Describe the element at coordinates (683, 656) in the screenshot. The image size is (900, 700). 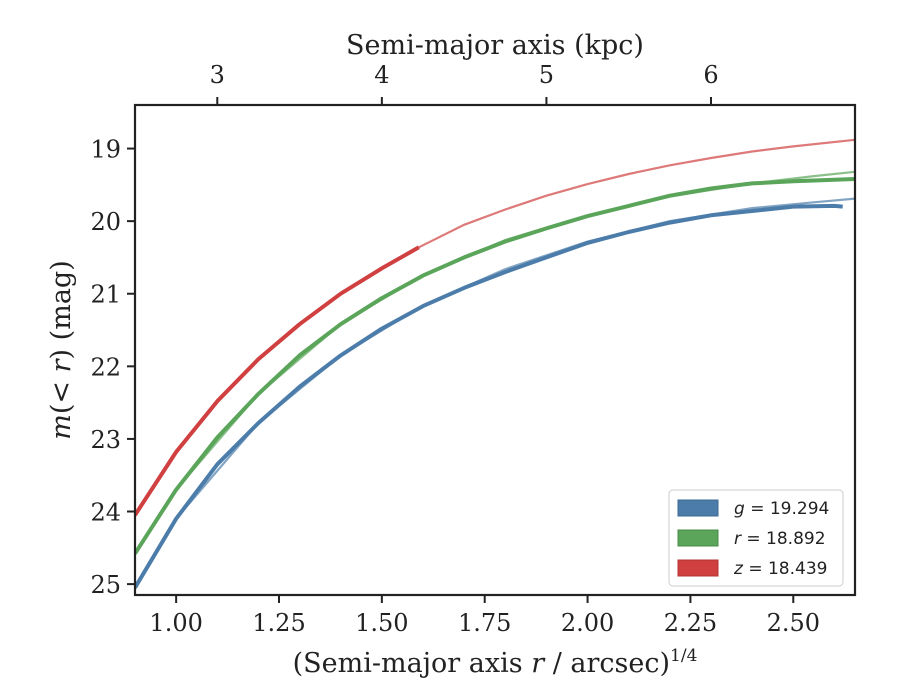
I see `x-axis-label-exp: 1/4` at that location.